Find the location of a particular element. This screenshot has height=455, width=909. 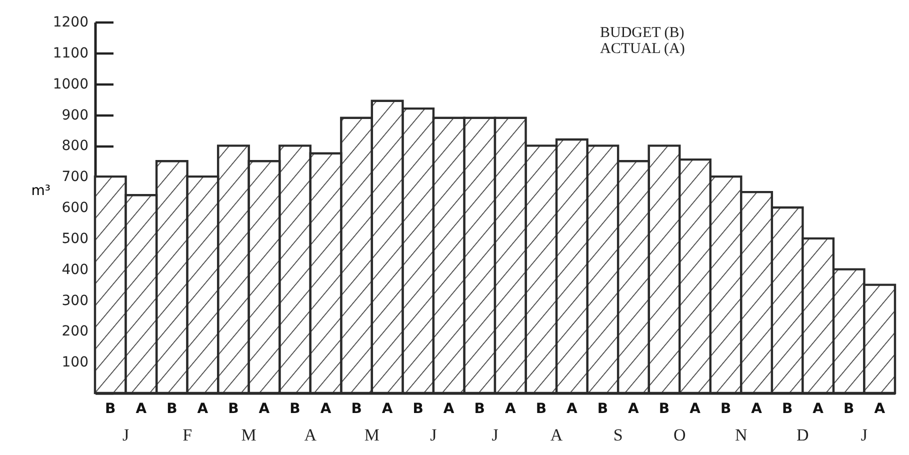

y-tick-label: 1200 is located at coordinates (70, 22).